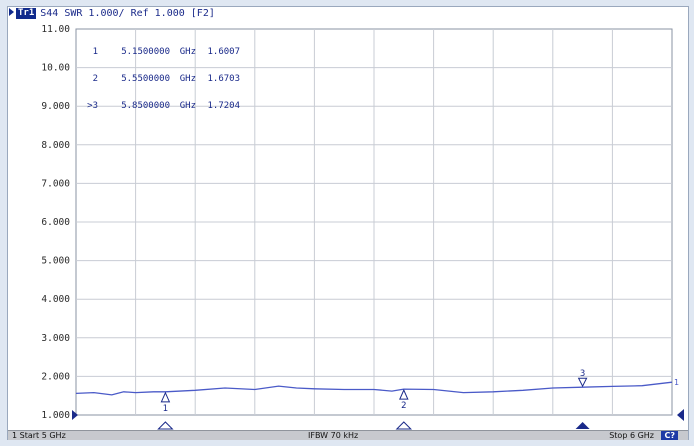 The image size is (694, 446). Describe the element at coordinates (26, 13) in the screenshot. I see `trace-tag: Tr1` at that location.